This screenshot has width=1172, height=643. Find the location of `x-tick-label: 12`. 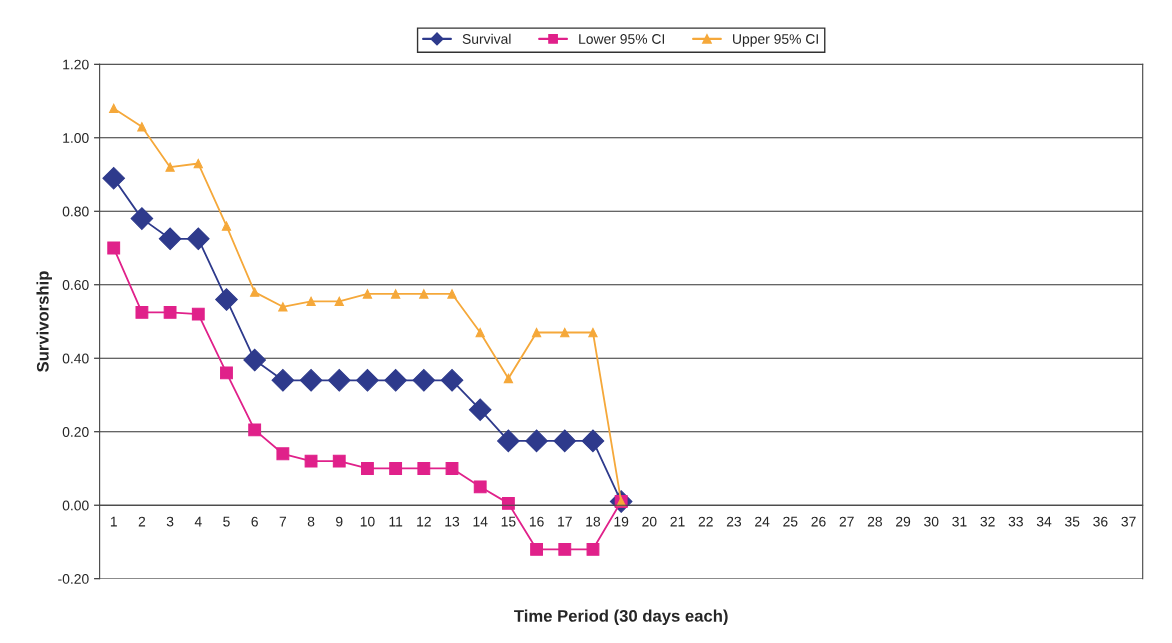

x-tick-label: 12 is located at coordinates (424, 521).